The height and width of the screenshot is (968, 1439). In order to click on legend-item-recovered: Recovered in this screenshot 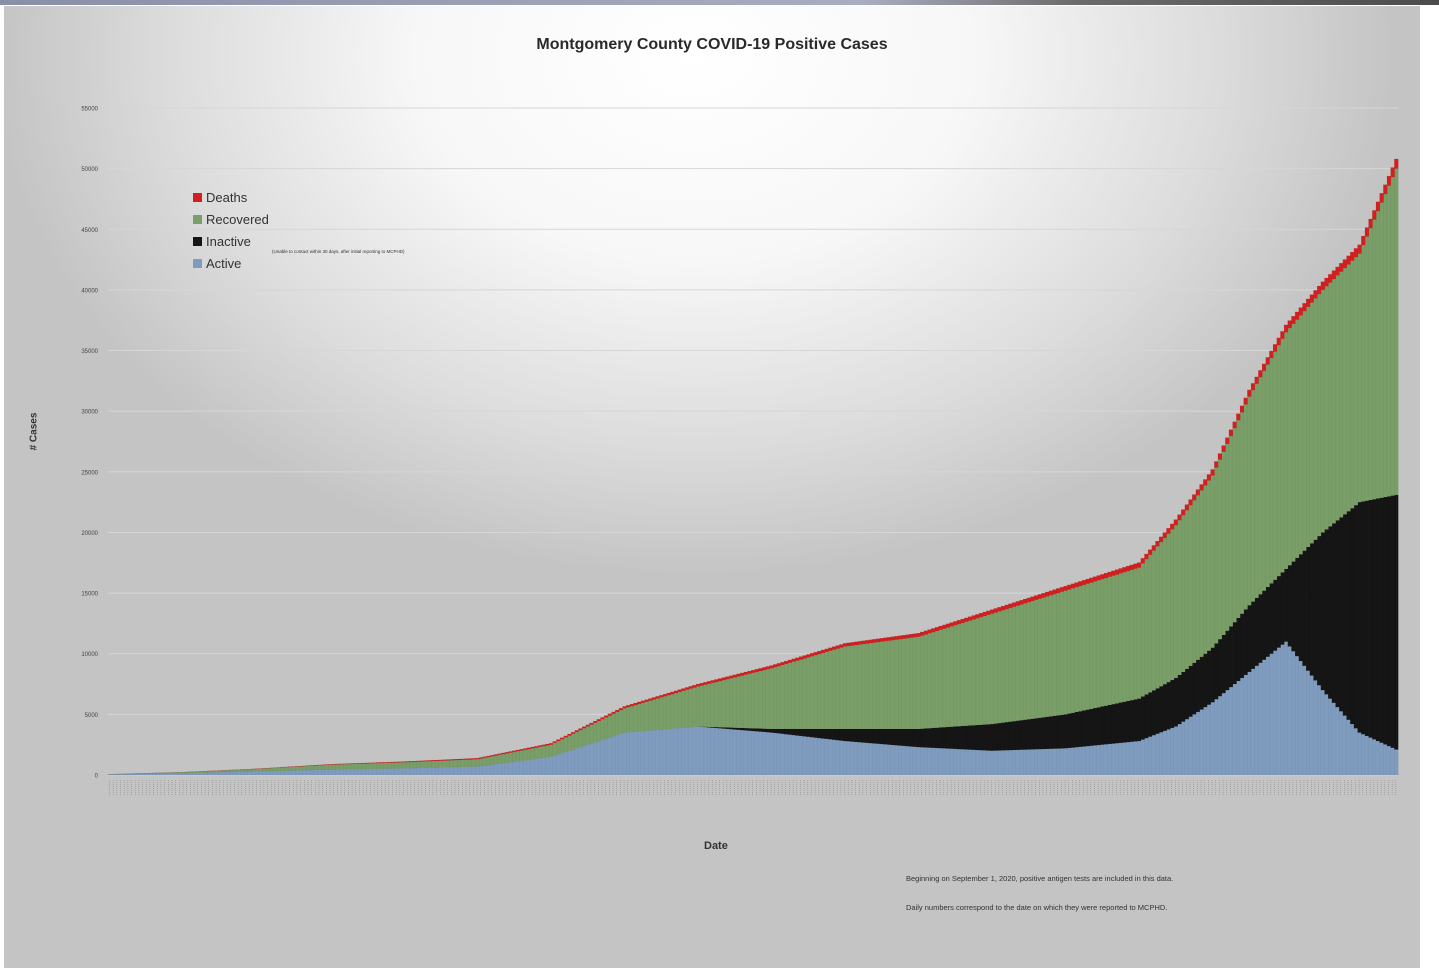, I will do `click(231, 219)`.